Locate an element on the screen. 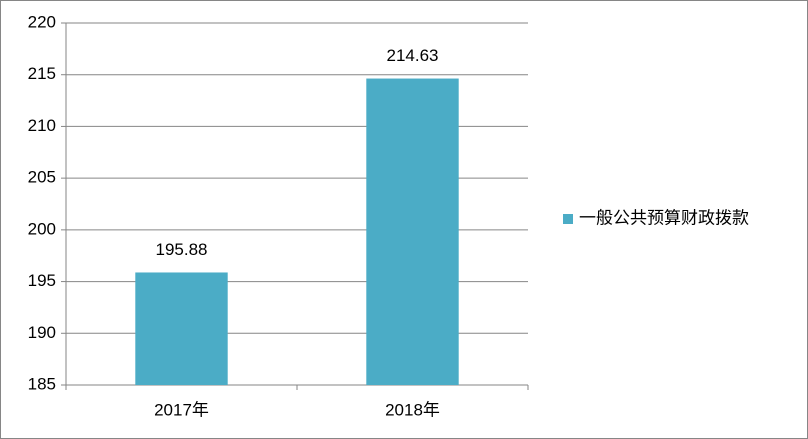 This screenshot has height=439, width=808. y-tick-label: 215 is located at coordinates (42, 73).